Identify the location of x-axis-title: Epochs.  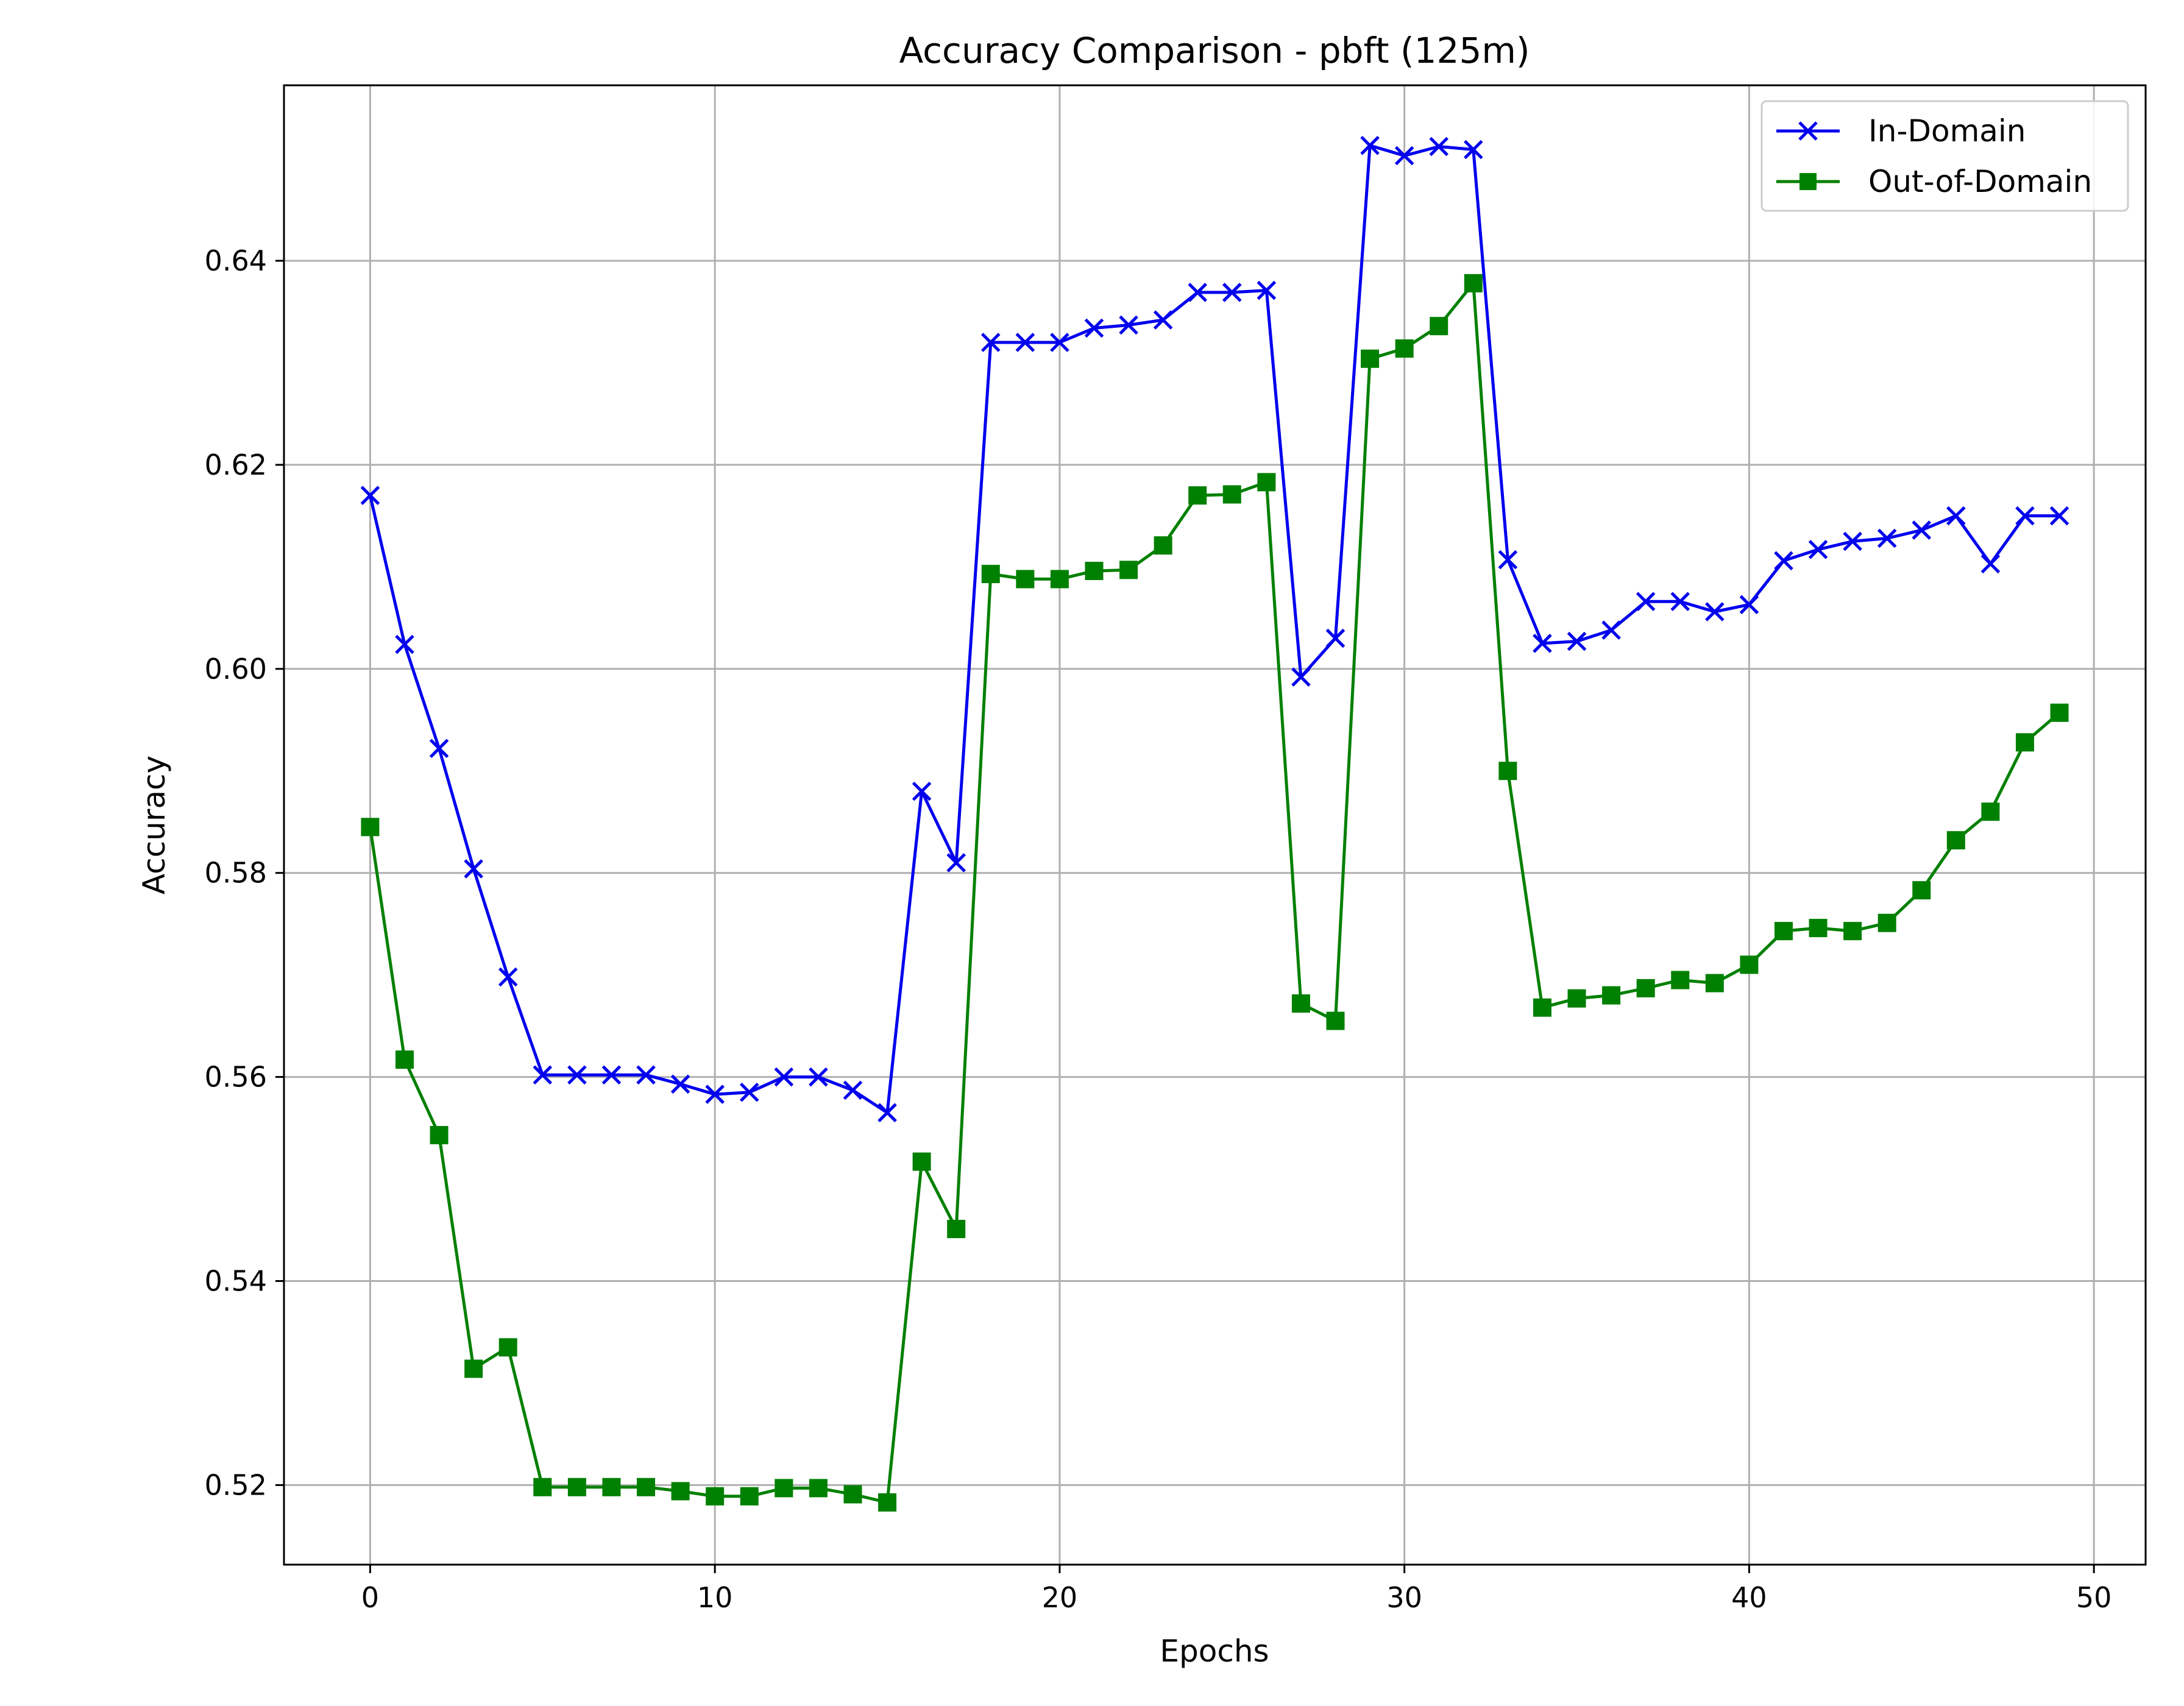
(1214, 1651).